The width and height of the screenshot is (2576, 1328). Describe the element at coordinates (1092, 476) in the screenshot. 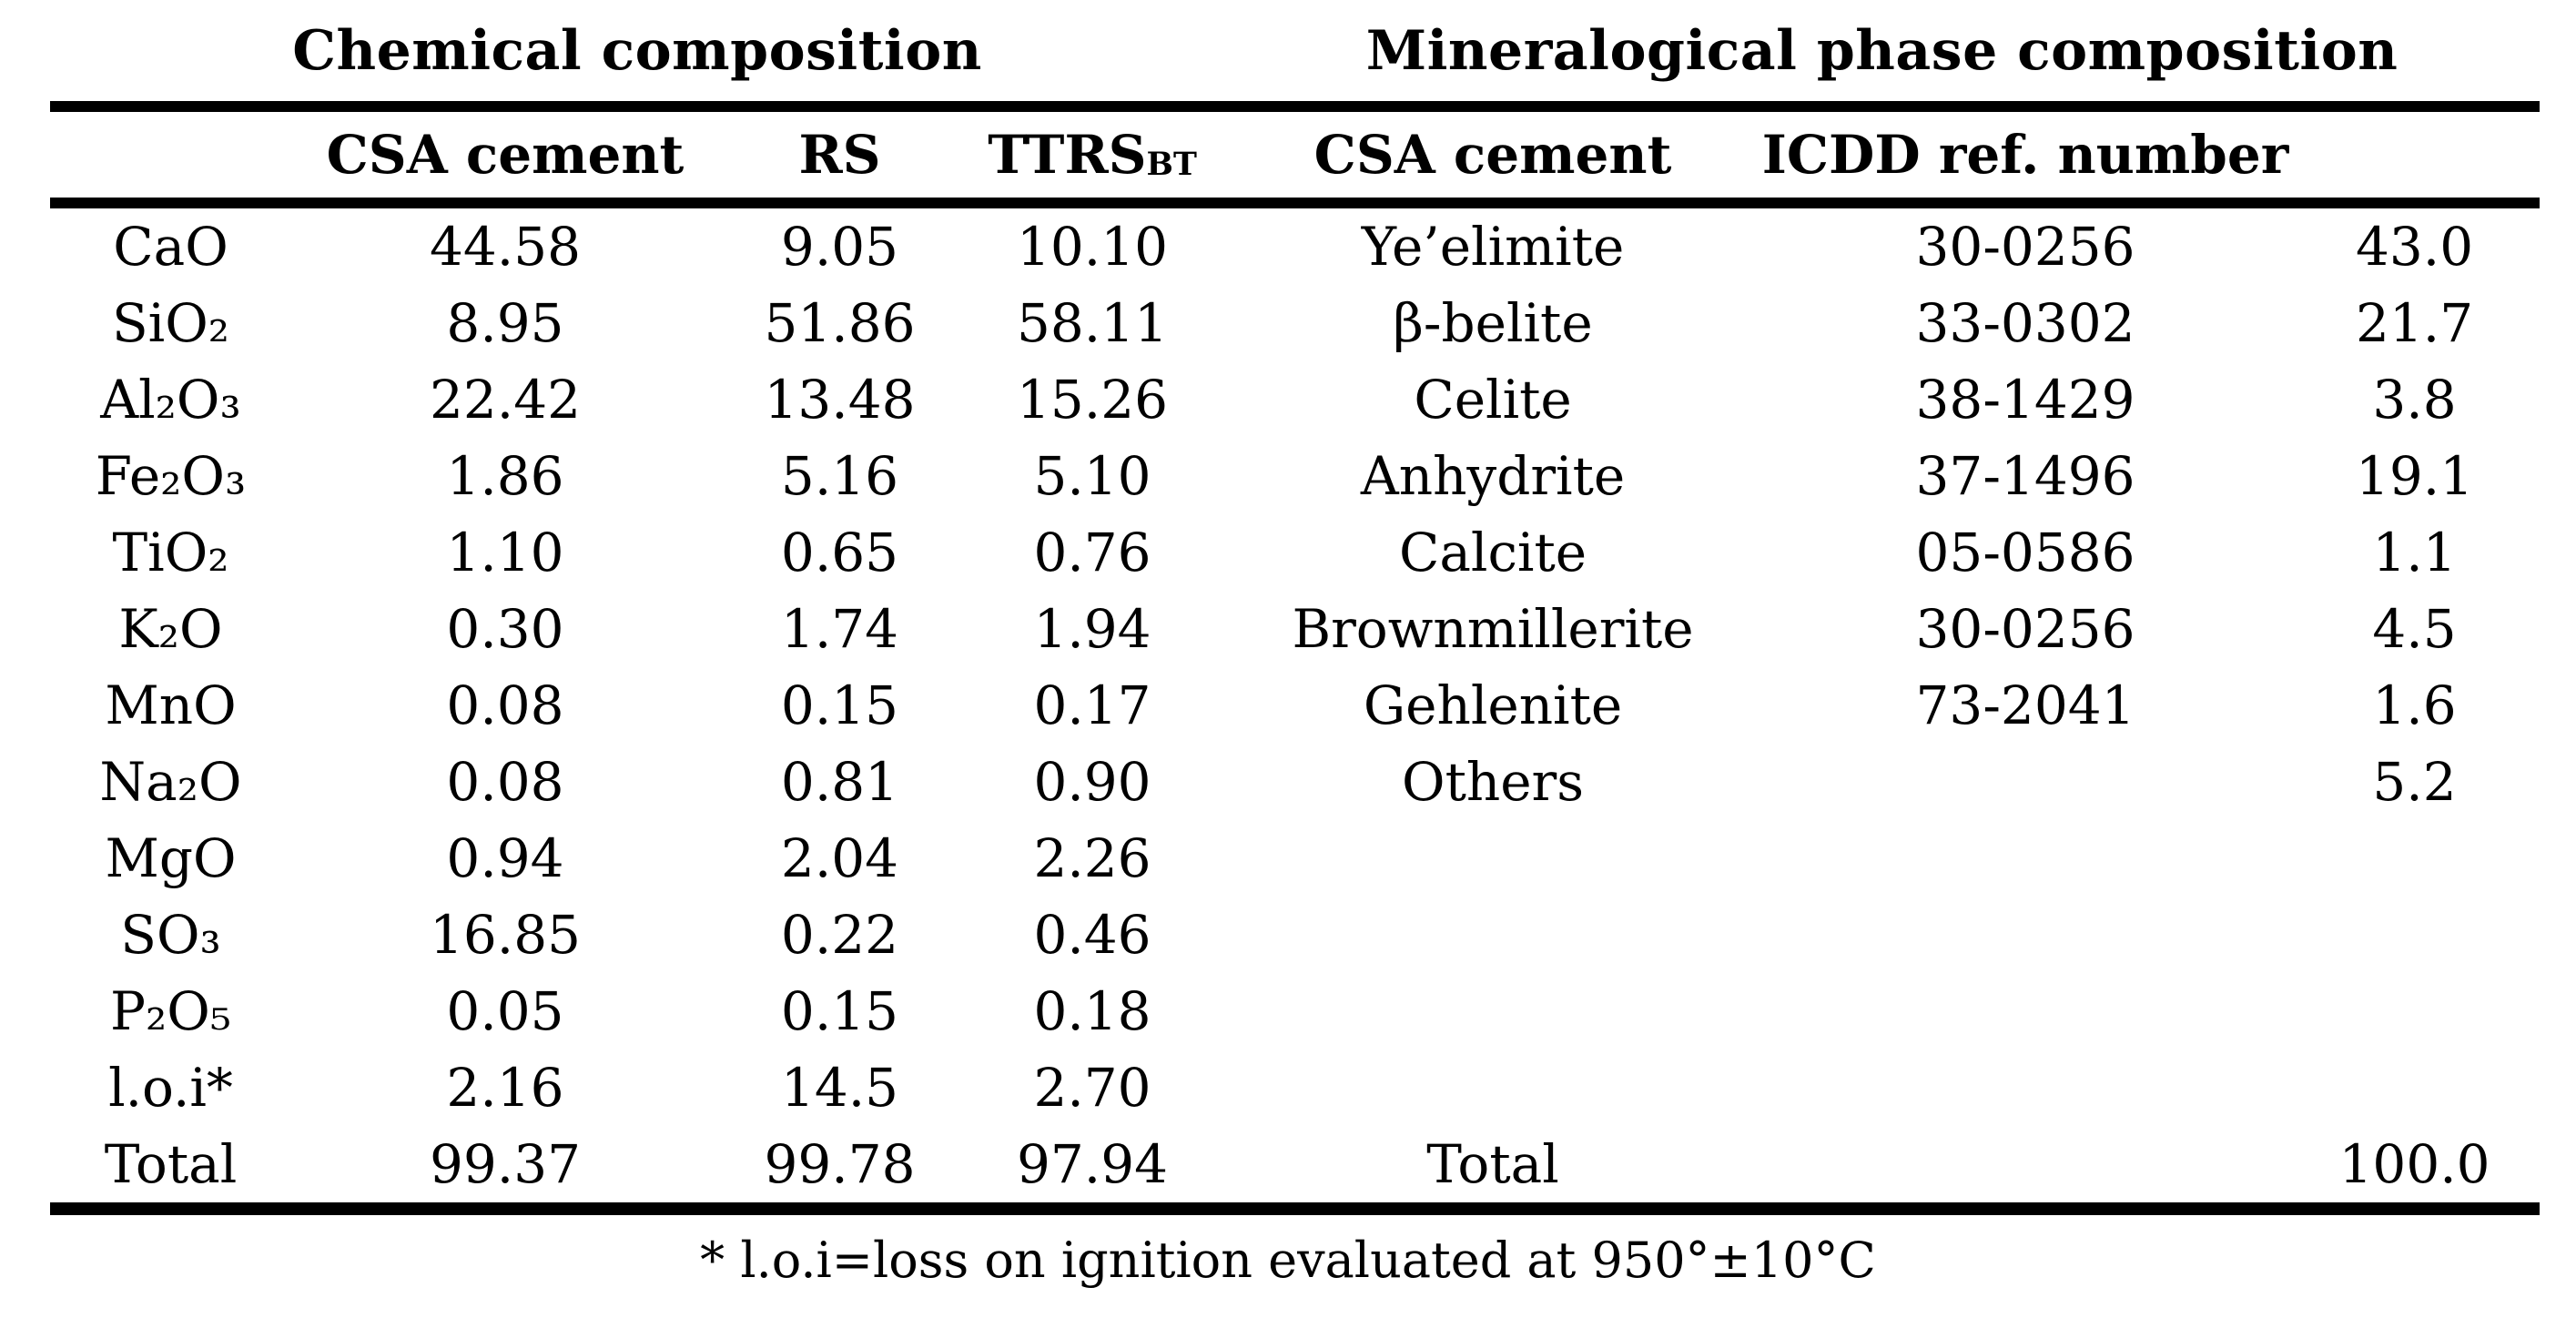

I see `ttrs-value: 5.10` at that location.